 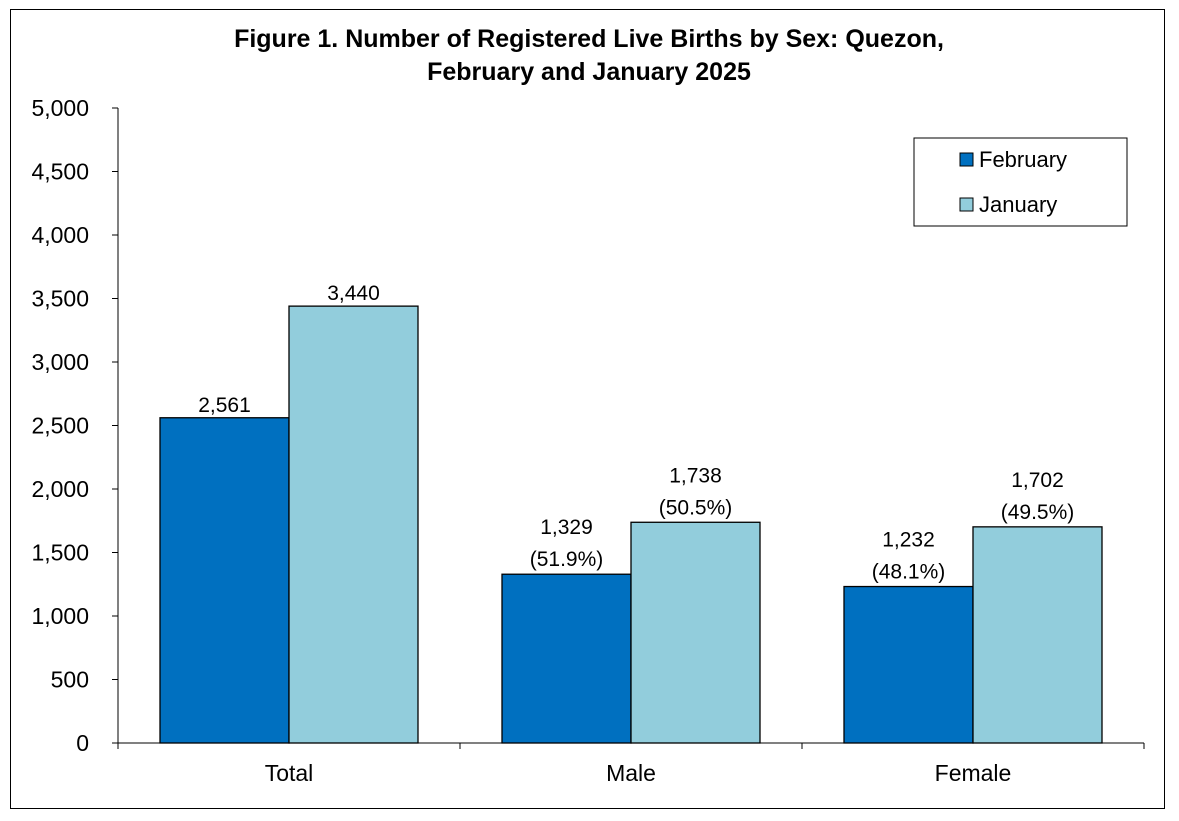 I want to click on y-tick-label: 2,500, so click(x=60, y=426).